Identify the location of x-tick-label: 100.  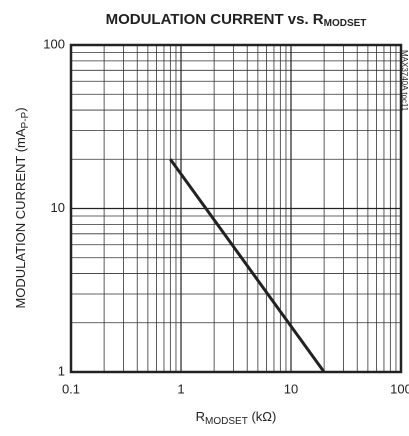
(399, 388).